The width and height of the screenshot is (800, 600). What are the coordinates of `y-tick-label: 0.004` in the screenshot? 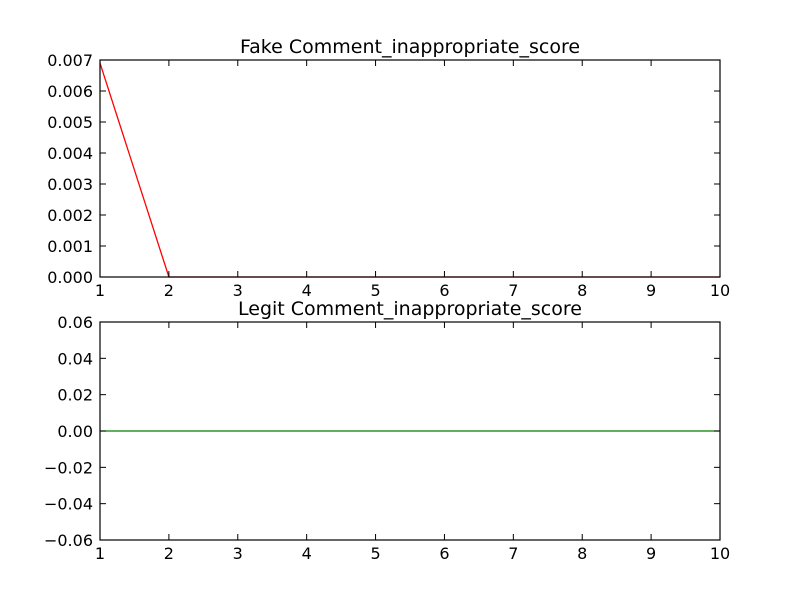 It's located at (70, 153).